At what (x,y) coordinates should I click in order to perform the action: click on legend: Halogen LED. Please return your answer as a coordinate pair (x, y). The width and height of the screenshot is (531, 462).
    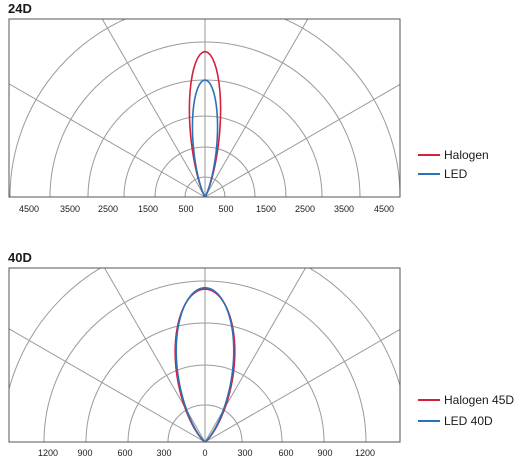
    Looking at the image, I should click on (453, 164).